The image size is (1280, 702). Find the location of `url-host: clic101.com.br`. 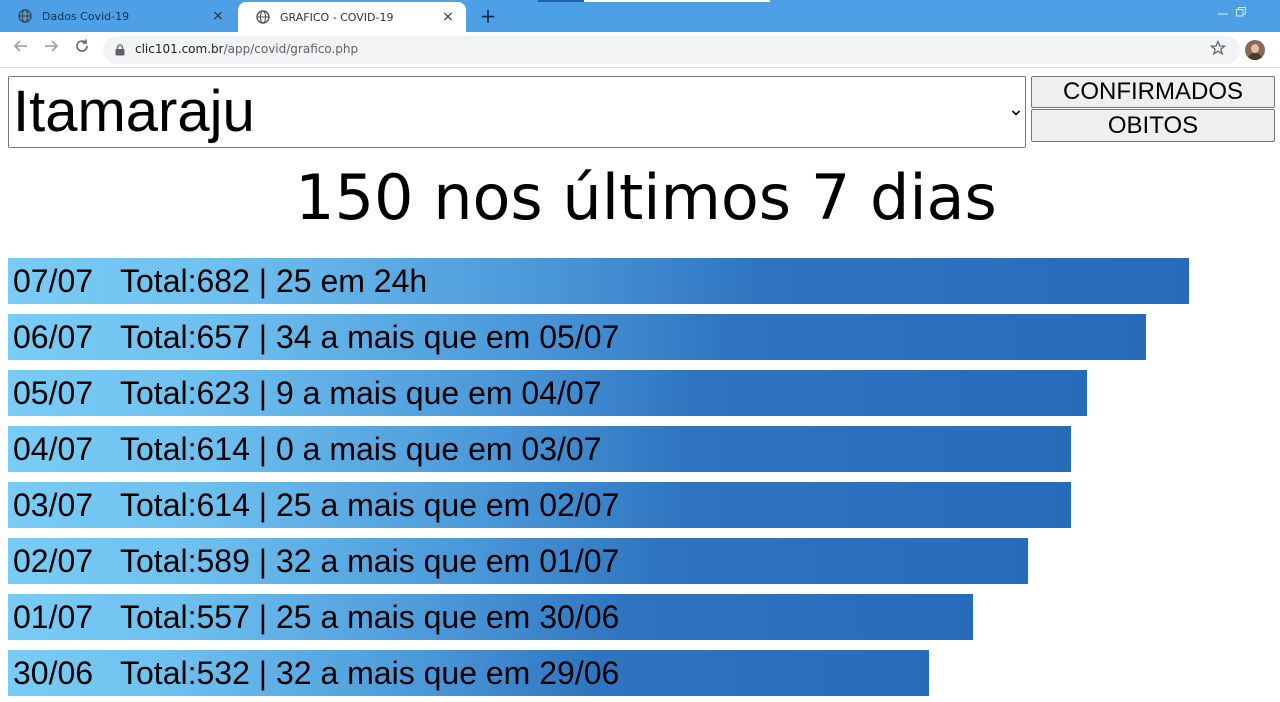

url-host: clic101.com.br is located at coordinates (179, 49).